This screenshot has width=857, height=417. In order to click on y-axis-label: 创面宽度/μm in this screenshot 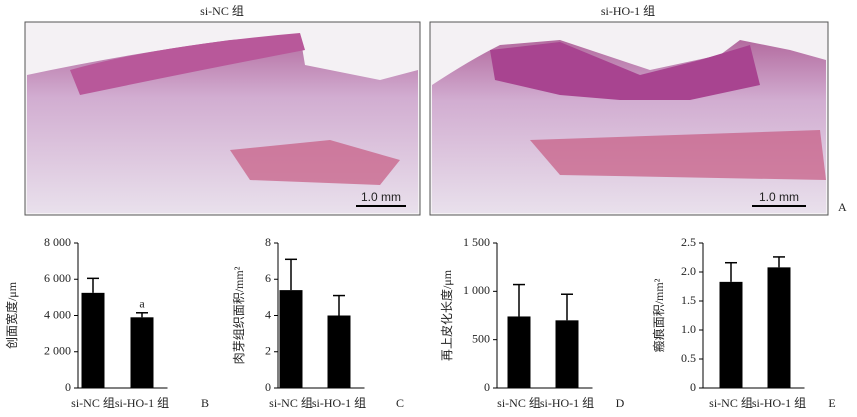, I will do `click(11, 315)`.